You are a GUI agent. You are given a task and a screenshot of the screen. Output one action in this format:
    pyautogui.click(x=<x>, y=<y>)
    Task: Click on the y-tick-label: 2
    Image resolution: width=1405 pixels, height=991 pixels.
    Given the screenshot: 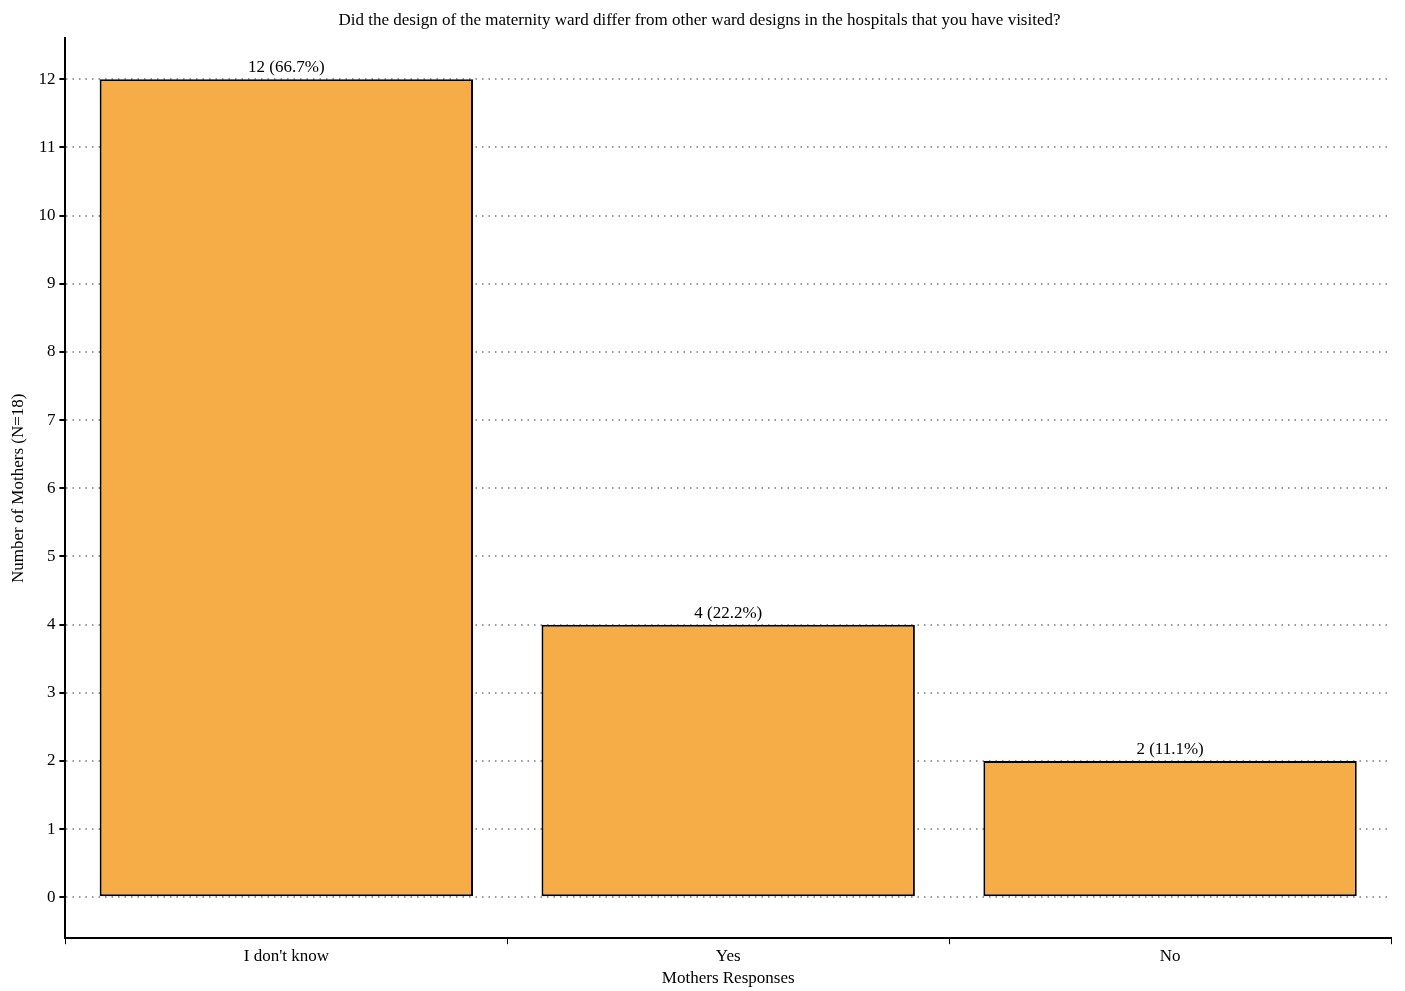 What is the action you would take?
    pyautogui.click(x=51, y=760)
    